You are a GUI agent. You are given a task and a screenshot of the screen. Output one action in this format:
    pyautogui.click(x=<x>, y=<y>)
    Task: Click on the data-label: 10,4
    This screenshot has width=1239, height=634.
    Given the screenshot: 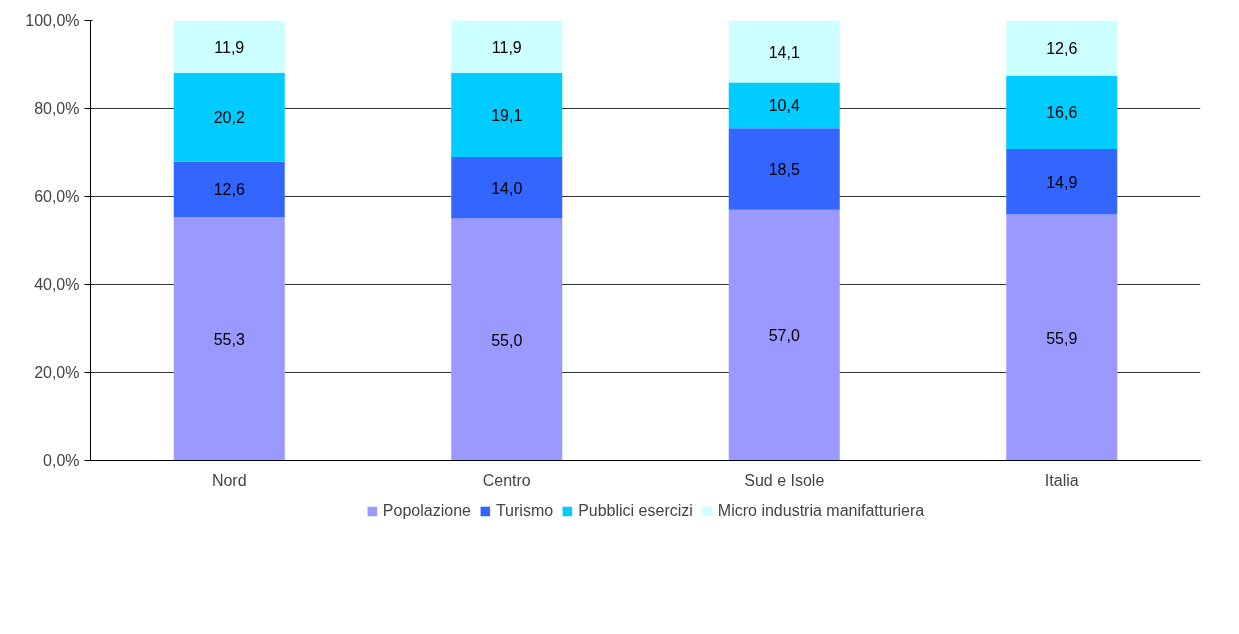 What is the action you would take?
    pyautogui.click(x=784, y=106)
    